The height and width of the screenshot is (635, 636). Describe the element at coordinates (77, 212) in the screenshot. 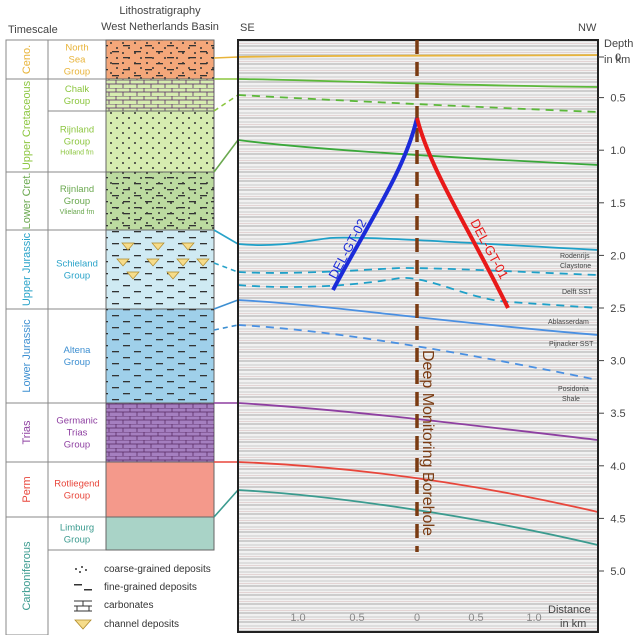

I see `formation-sub-label: Vlieland fm` at that location.